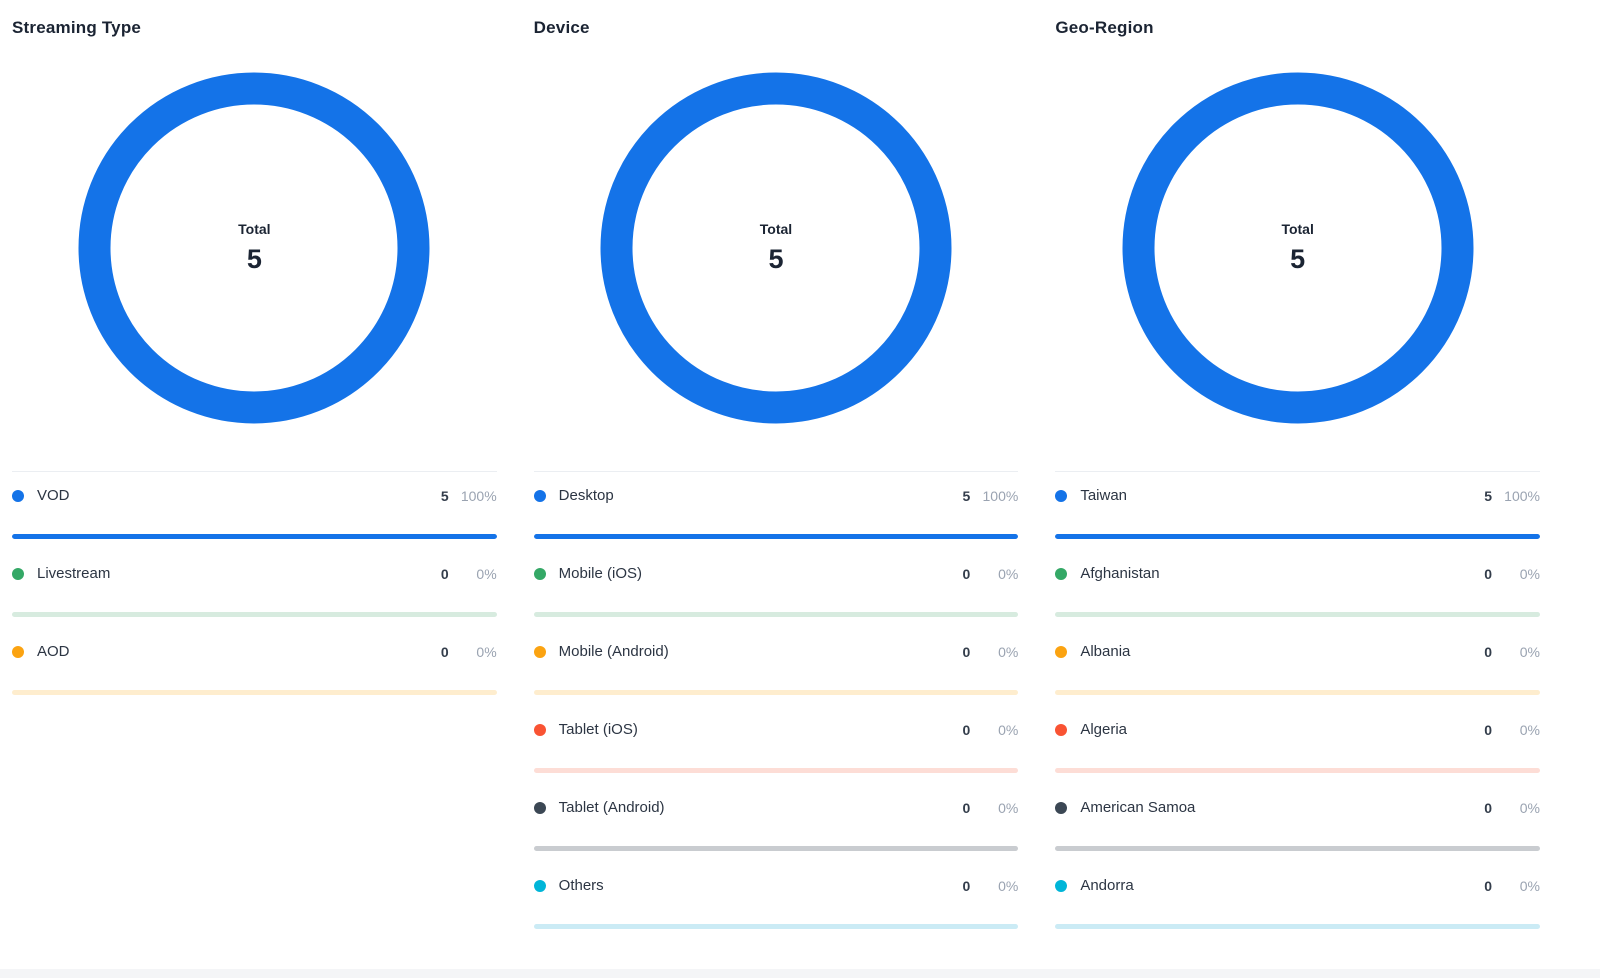 The image size is (1600, 978). What do you see at coordinates (1297, 589) in the screenshot?
I see `legend-item-afghanistan: Afghanistan 0 0%` at bounding box center [1297, 589].